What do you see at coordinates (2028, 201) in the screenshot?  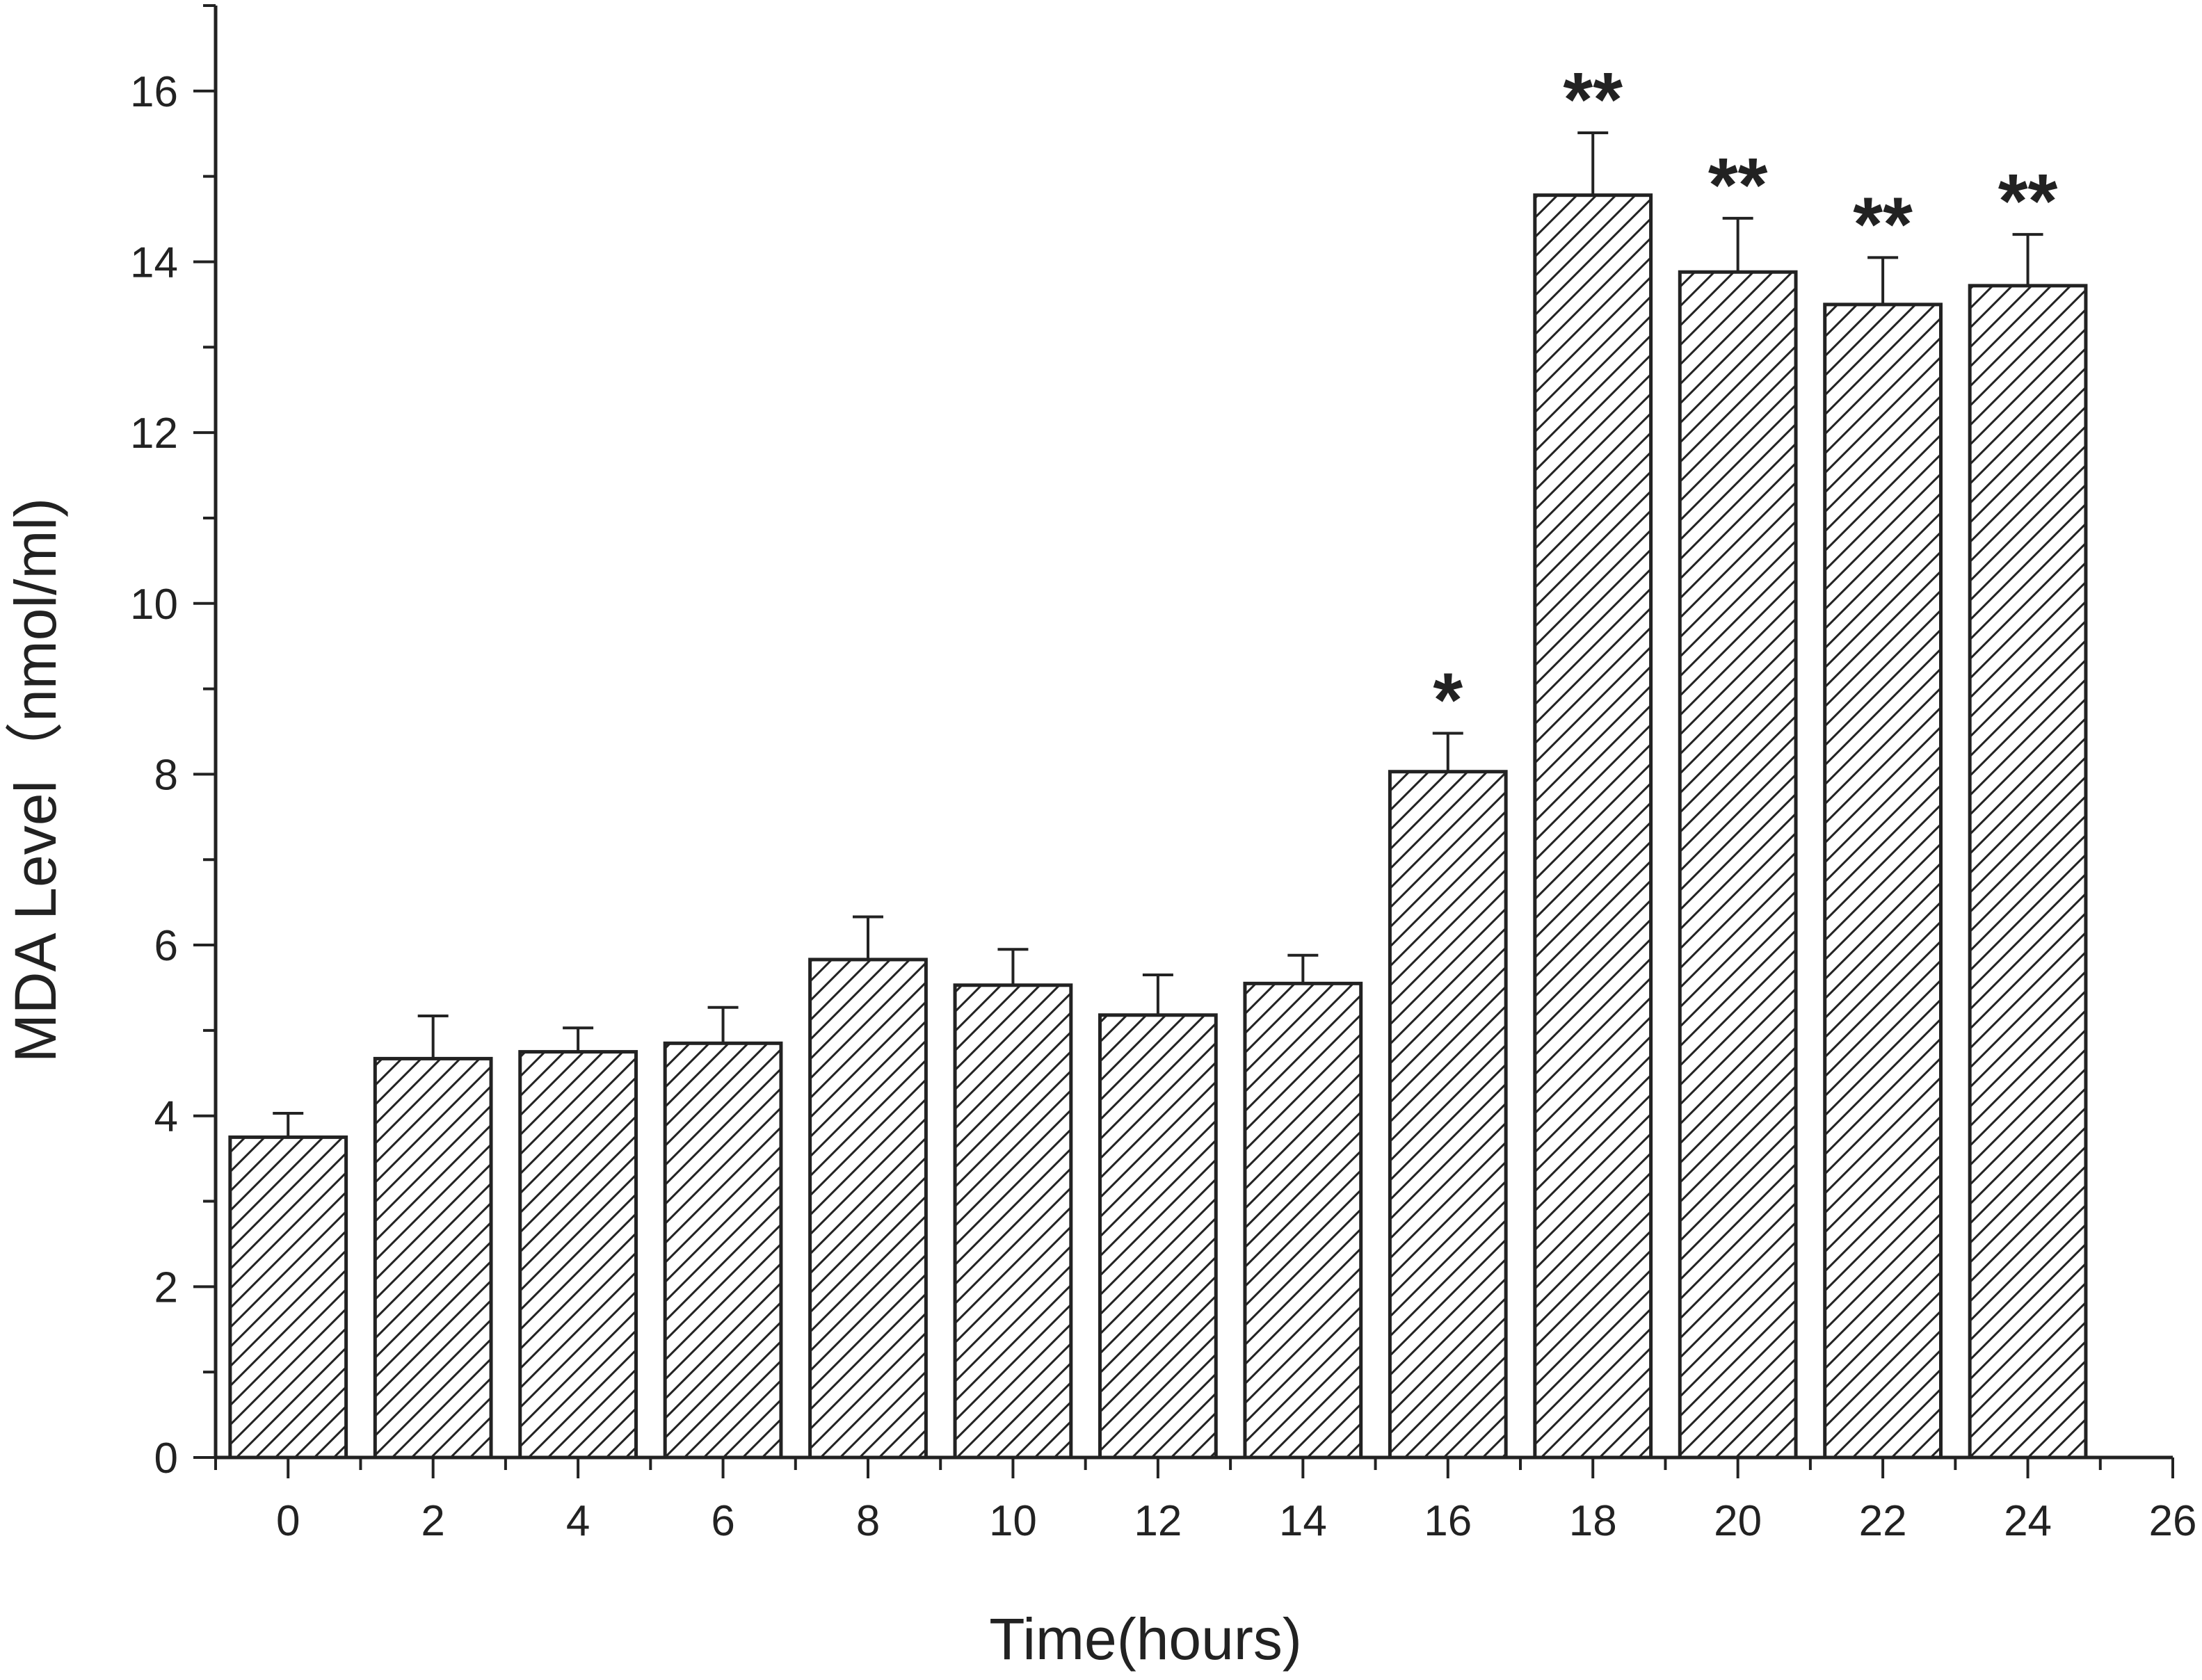 I see `significance-label-24: **` at bounding box center [2028, 201].